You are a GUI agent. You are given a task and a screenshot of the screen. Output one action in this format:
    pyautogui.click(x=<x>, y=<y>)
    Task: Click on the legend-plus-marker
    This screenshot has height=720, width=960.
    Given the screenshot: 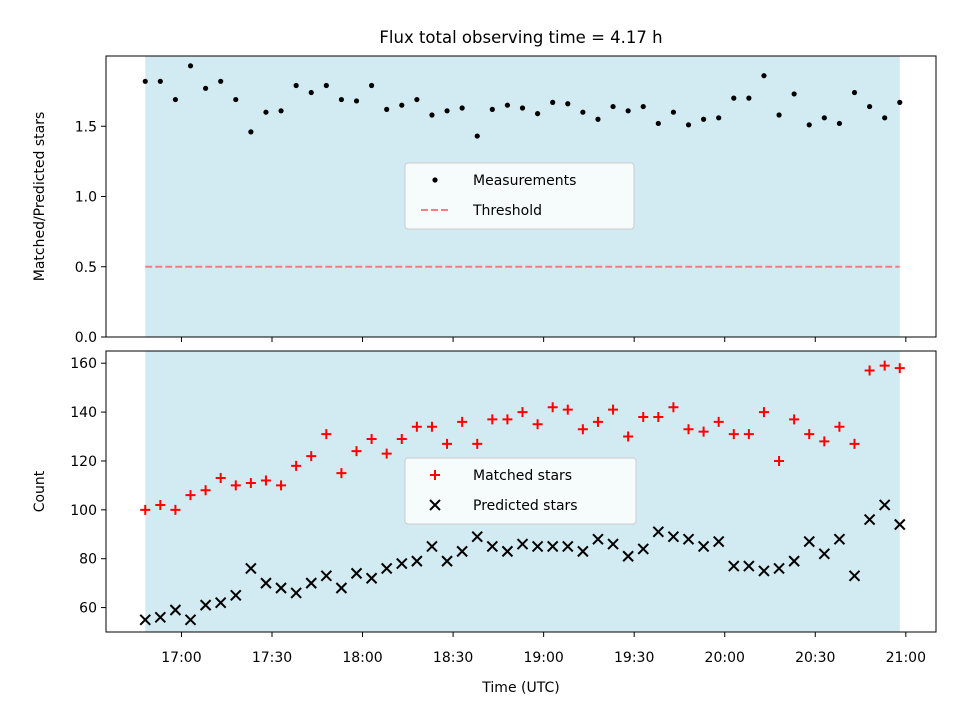 What is the action you would take?
    pyautogui.click(x=435, y=475)
    